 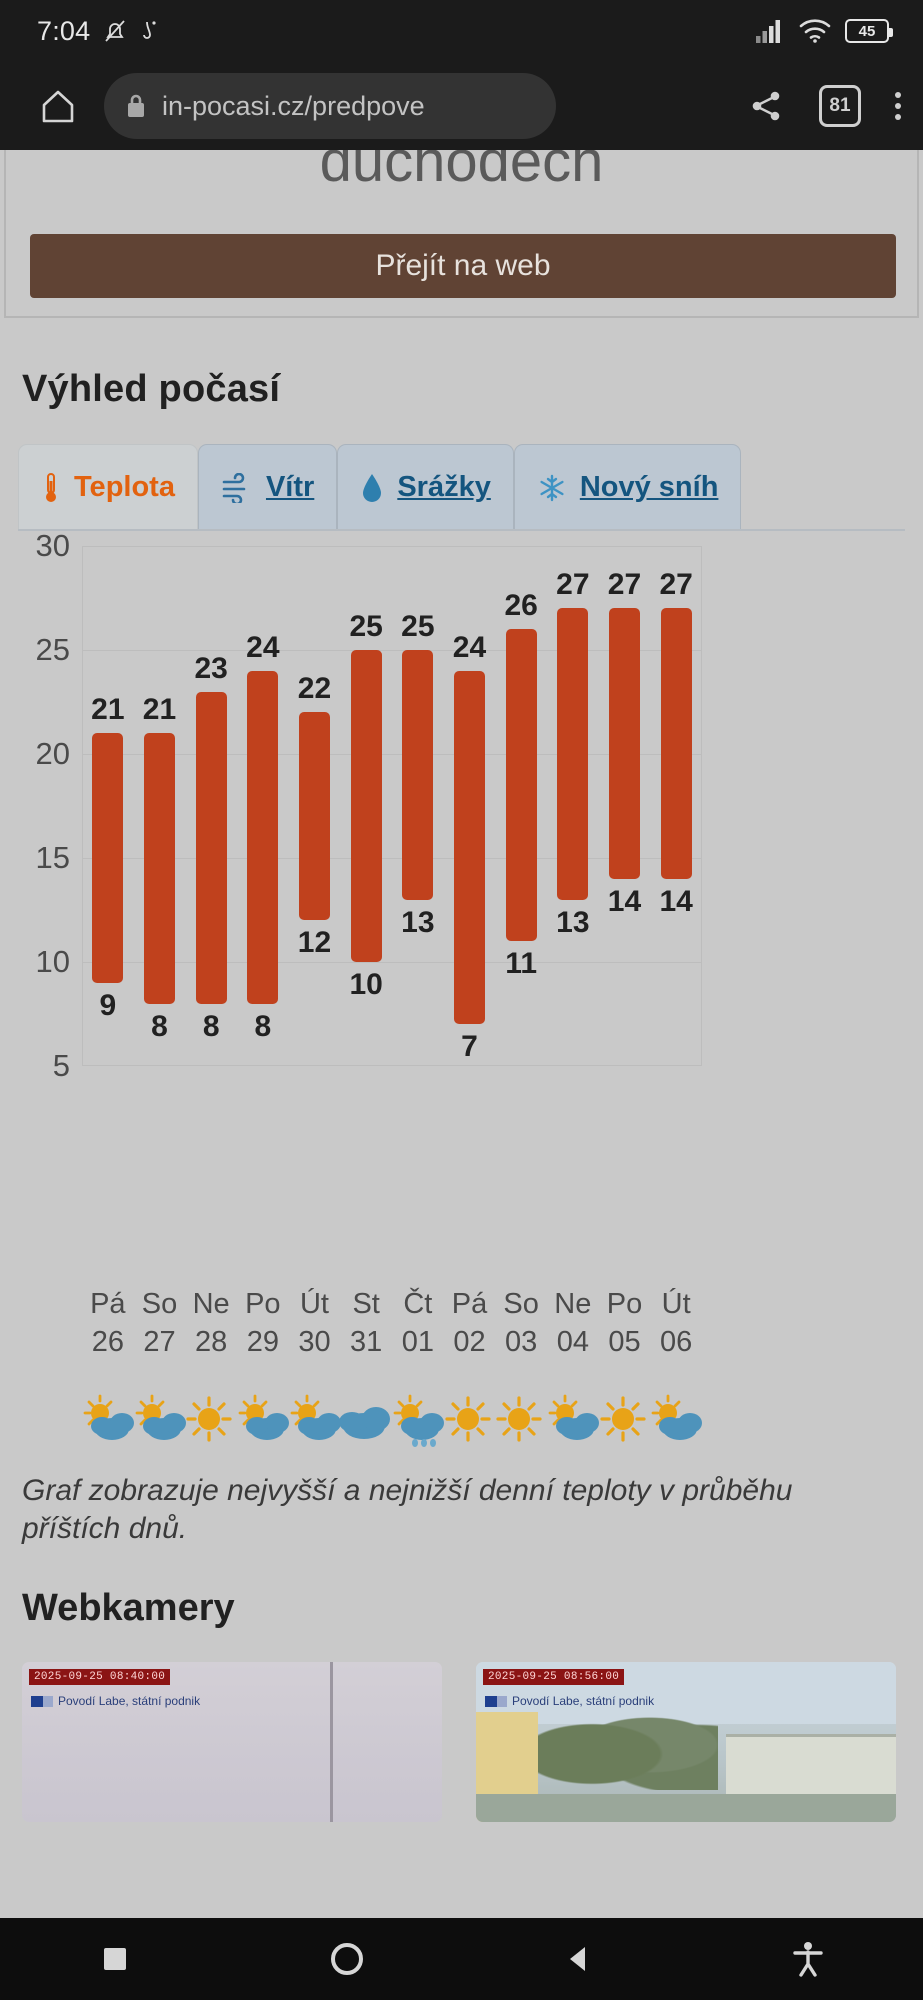 I want to click on kebab-menu-icon, so click(x=898, y=106).